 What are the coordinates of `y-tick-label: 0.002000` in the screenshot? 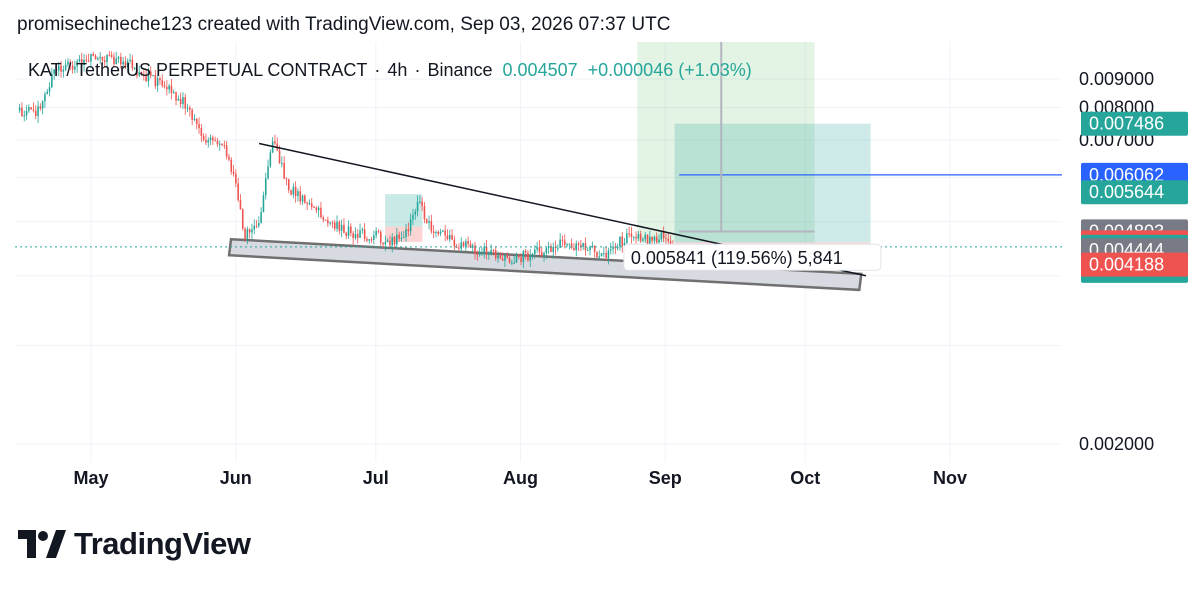 It's located at (1116, 444).